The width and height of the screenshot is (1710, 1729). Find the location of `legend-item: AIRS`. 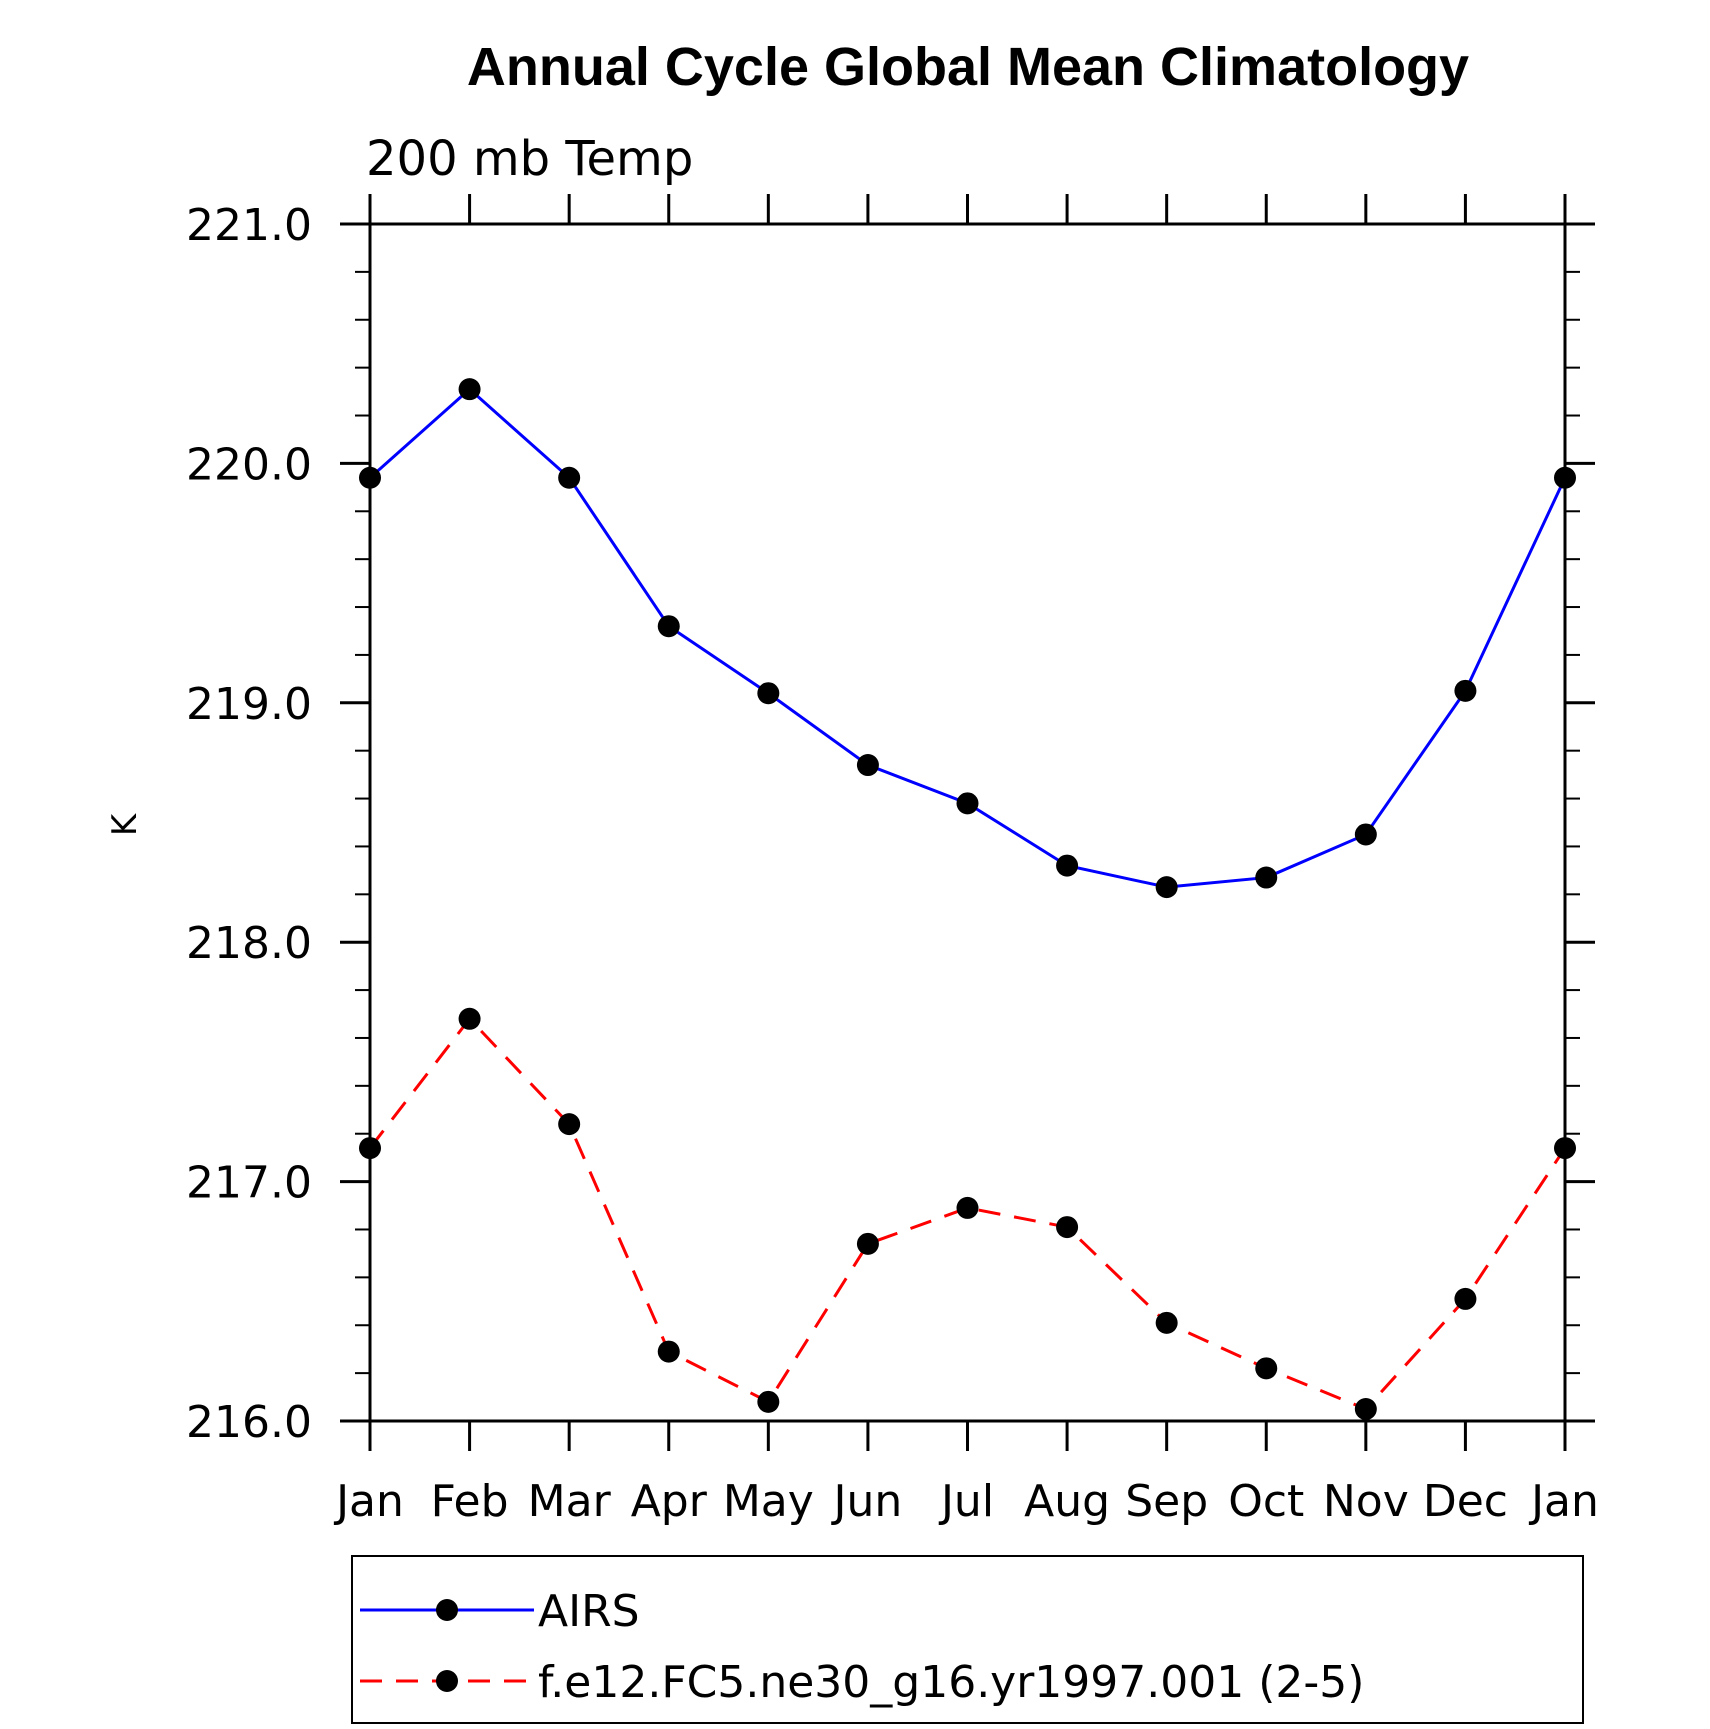

legend-item: AIRS is located at coordinates (500, 1611).